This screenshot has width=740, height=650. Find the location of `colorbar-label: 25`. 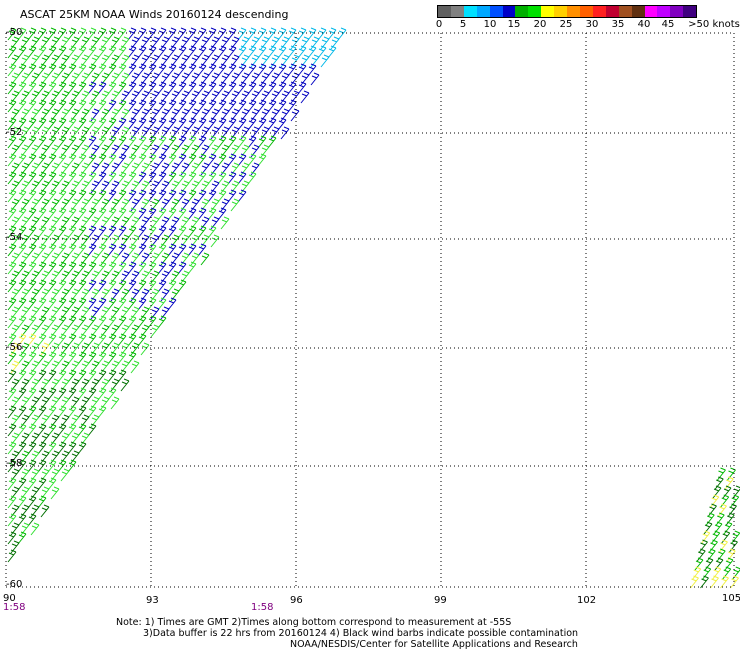

colorbar-label: 25 is located at coordinates (566, 24).